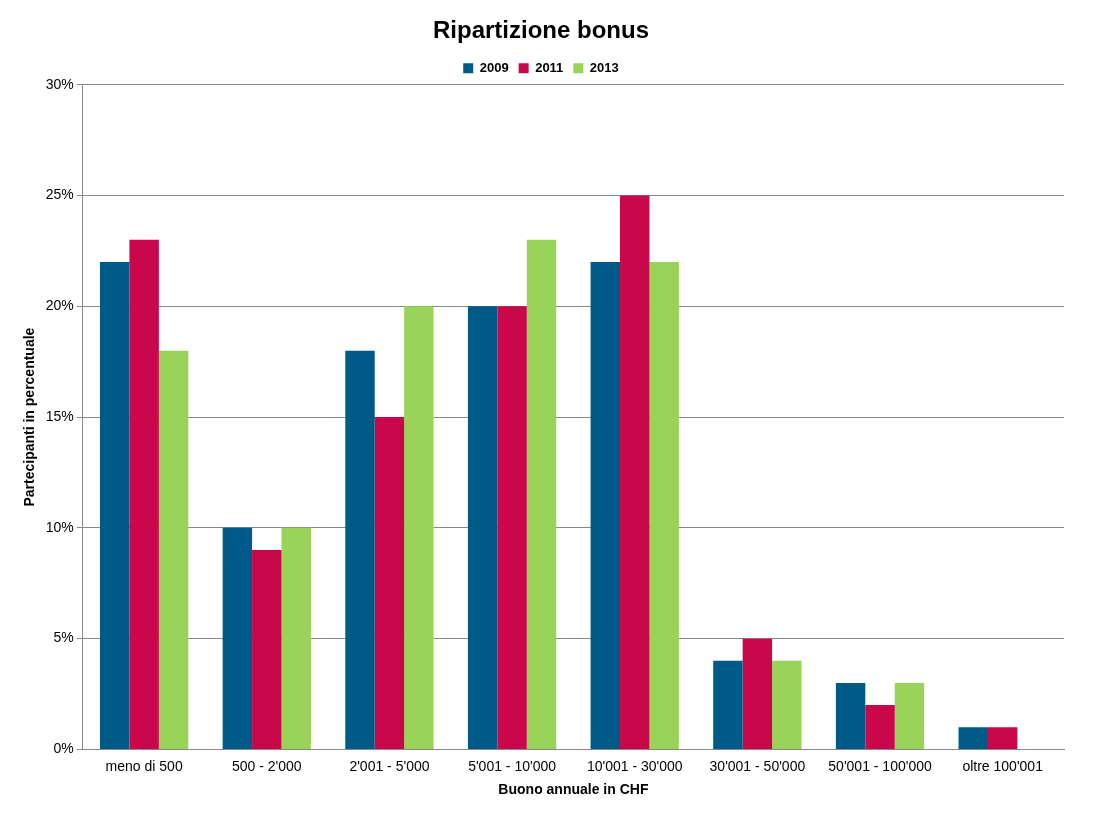 This screenshot has width=1096, height=823. Describe the element at coordinates (389, 765) in the screenshot. I see `x-tick-label: 2'001 - 5'000` at that location.